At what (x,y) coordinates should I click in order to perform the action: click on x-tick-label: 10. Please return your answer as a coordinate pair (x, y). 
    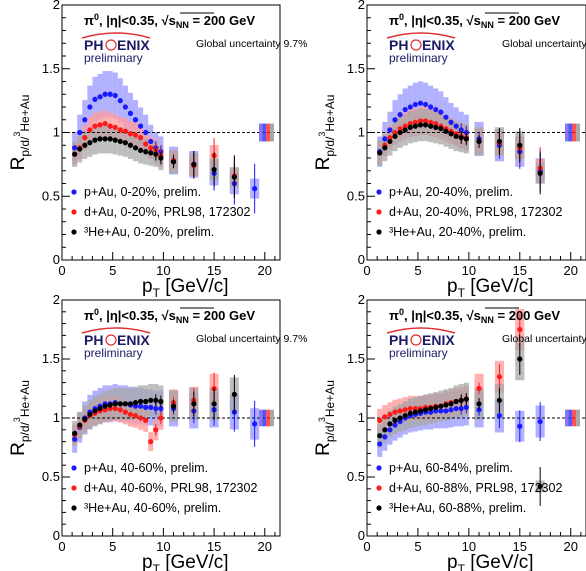
    Looking at the image, I should click on (469, 546).